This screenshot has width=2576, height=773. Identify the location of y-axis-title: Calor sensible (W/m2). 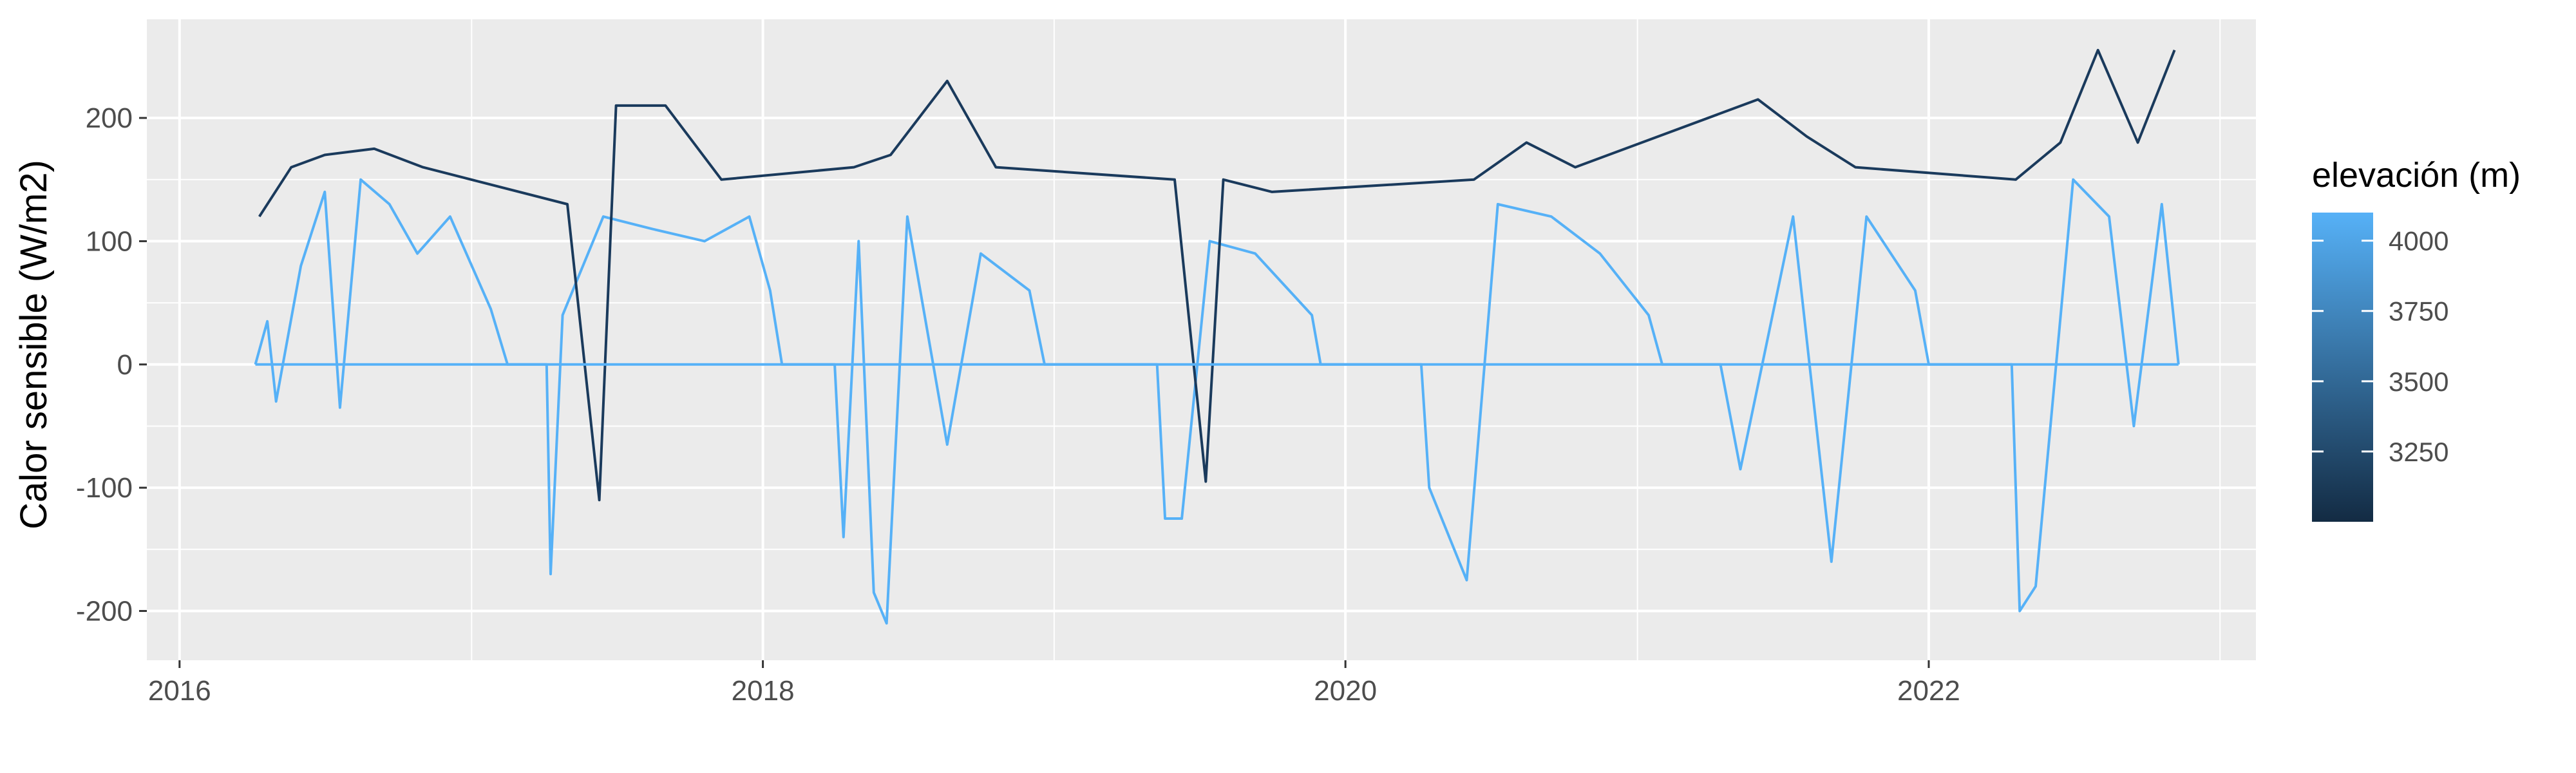
(34, 345).